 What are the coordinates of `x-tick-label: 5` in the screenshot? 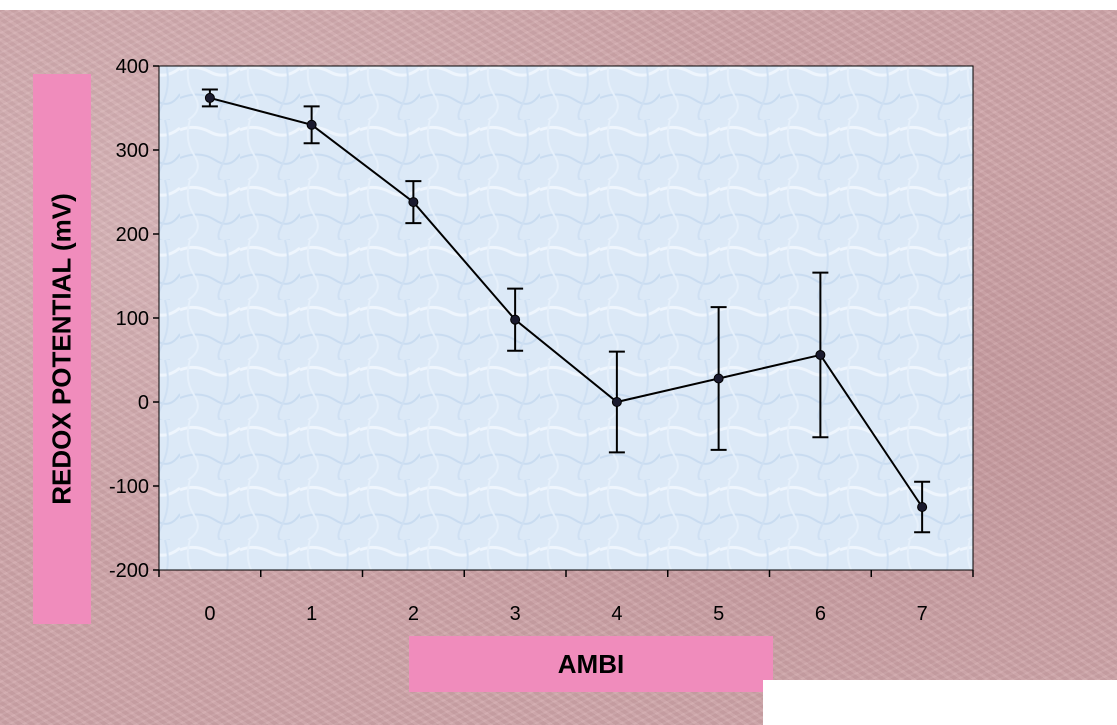 It's located at (718, 614).